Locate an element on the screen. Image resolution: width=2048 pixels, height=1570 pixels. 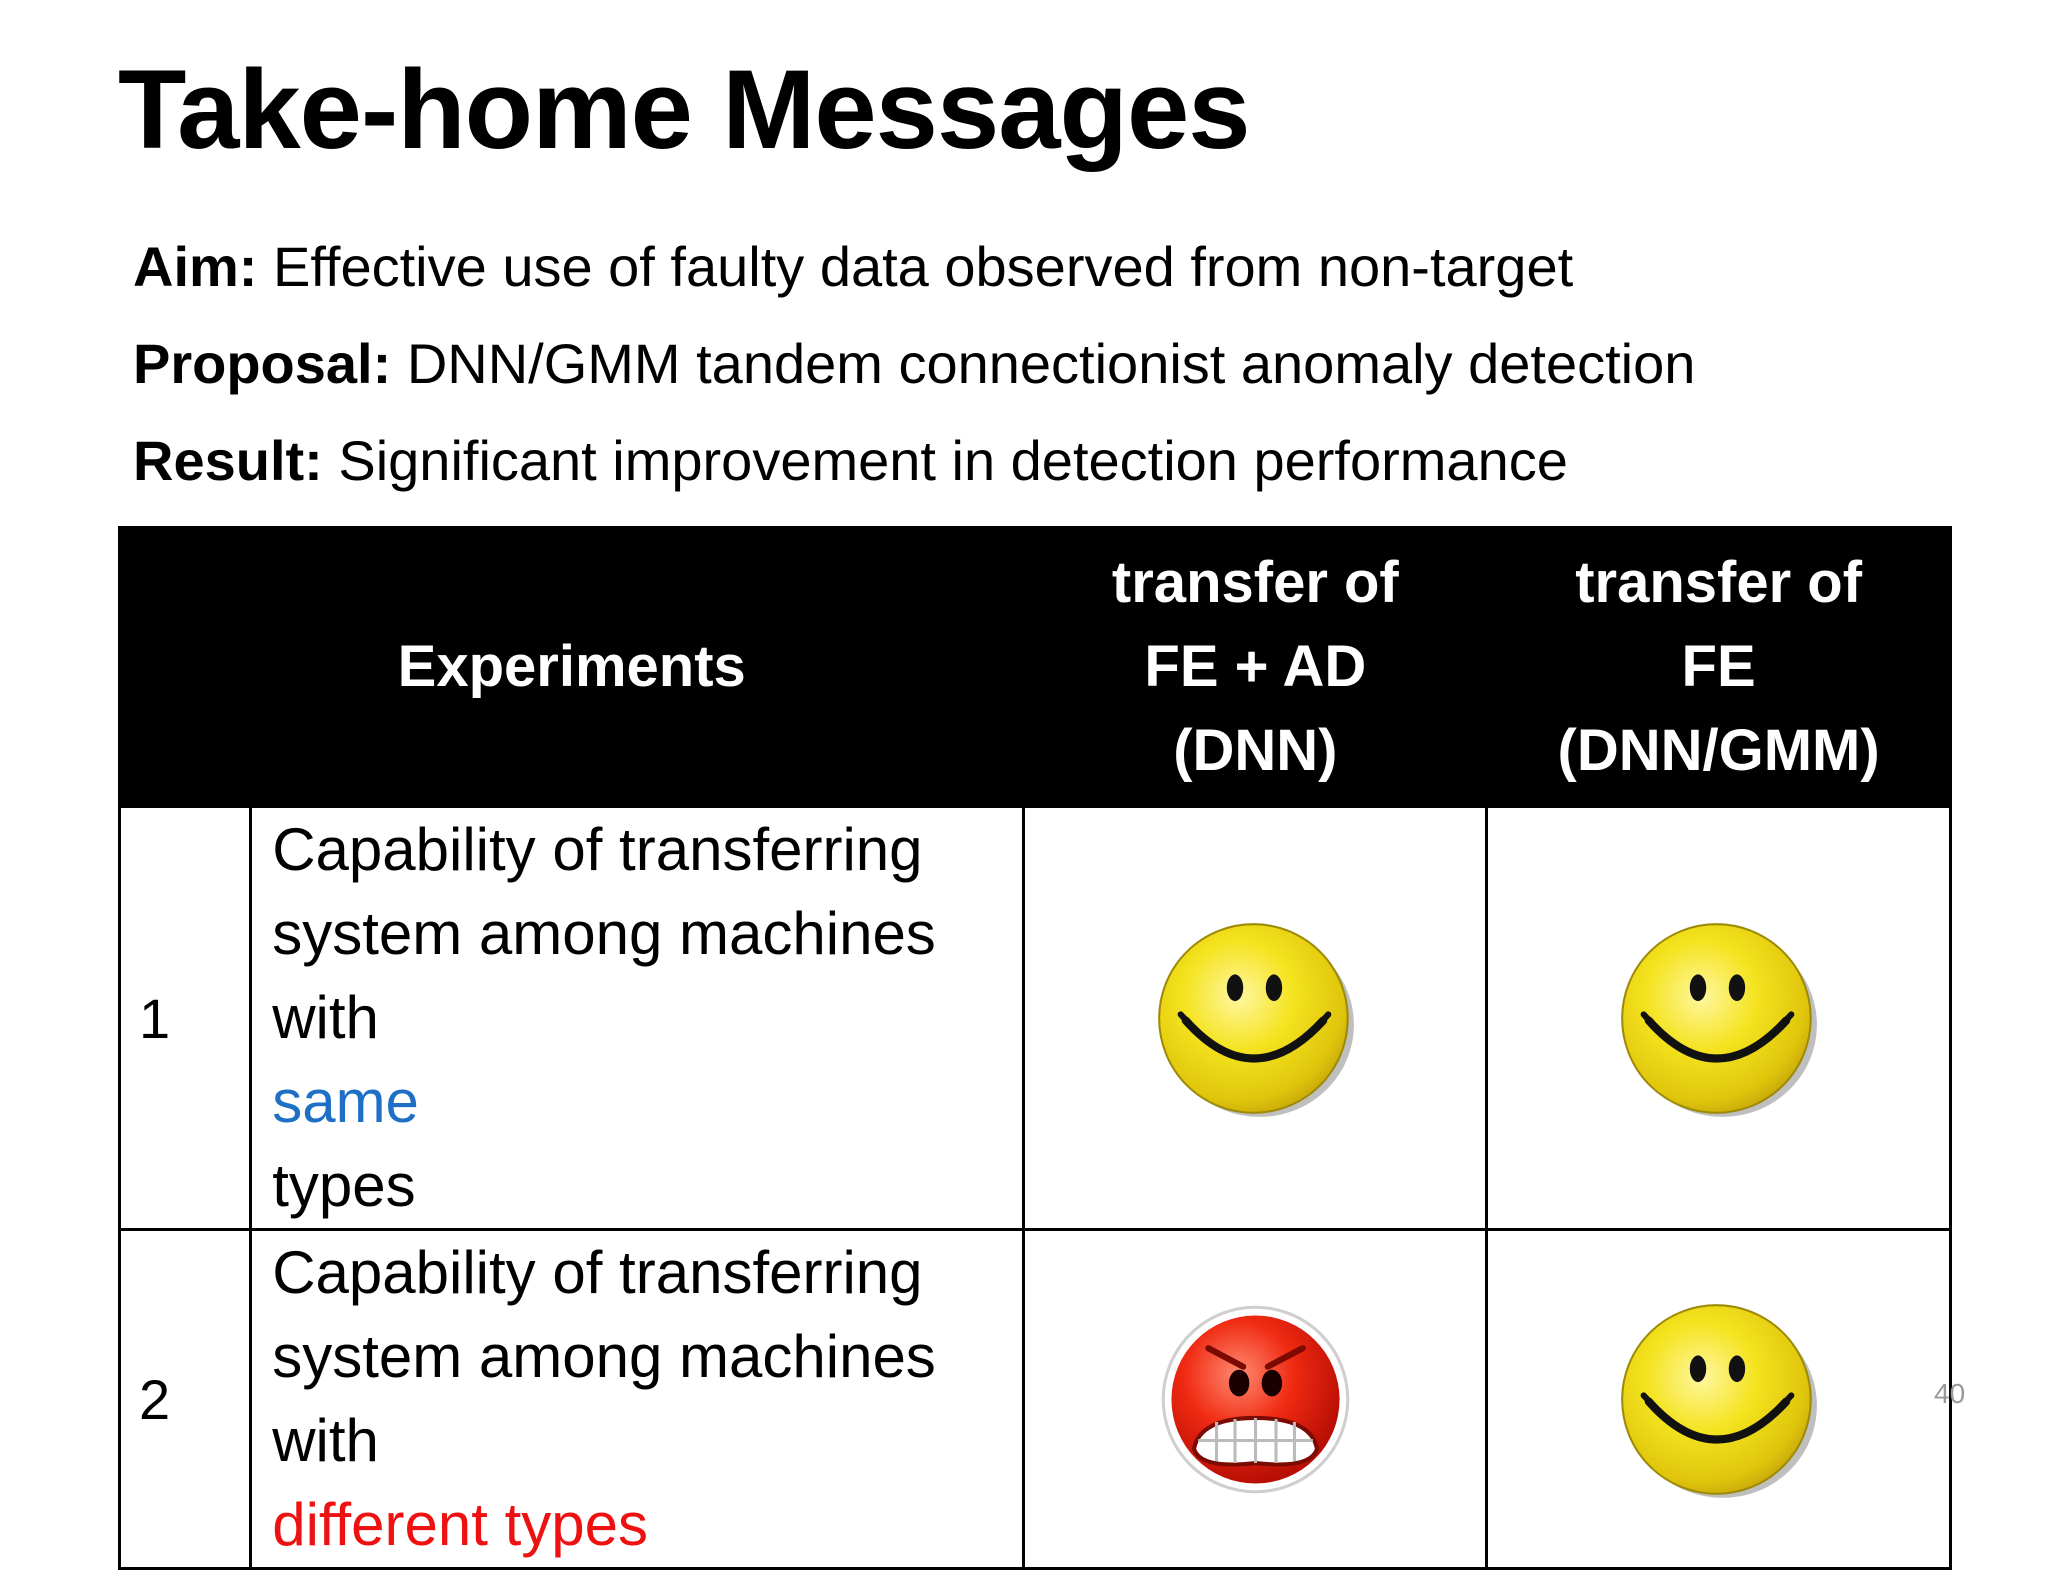
page-number: 40 is located at coordinates (1950, 1393).